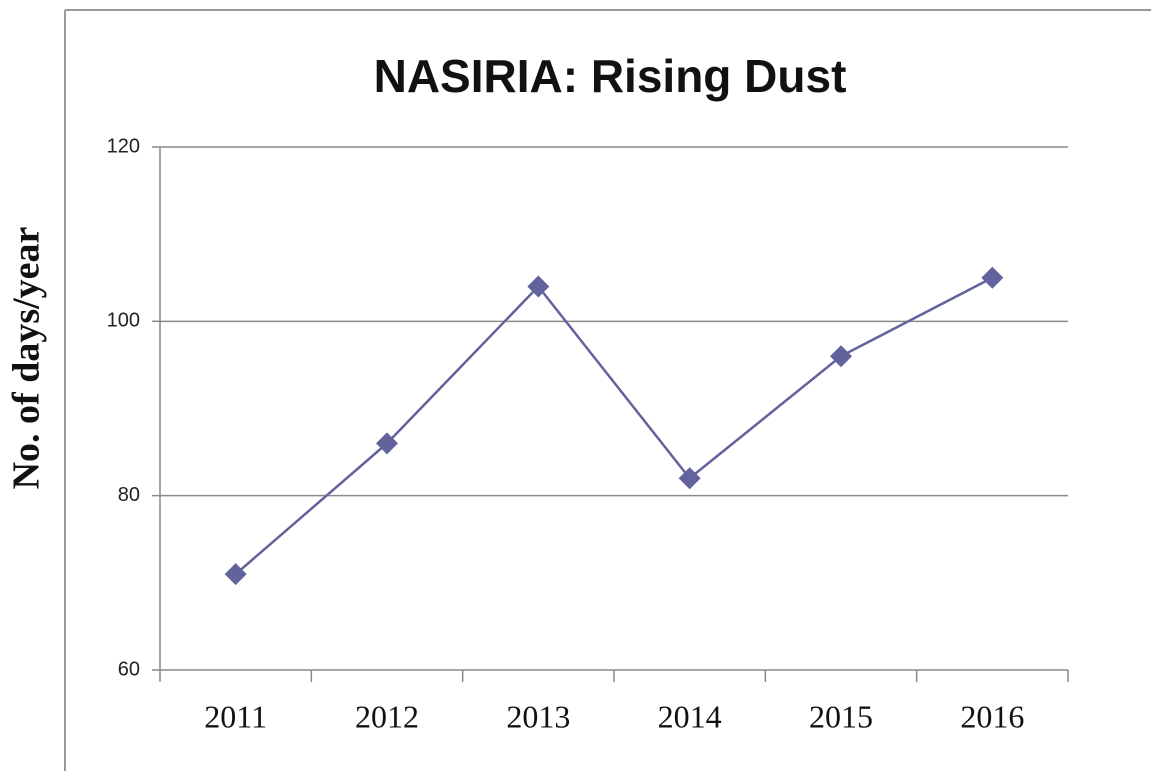  What do you see at coordinates (992, 716) in the screenshot?
I see `x-tick-label: 2016` at bounding box center [992, 716].